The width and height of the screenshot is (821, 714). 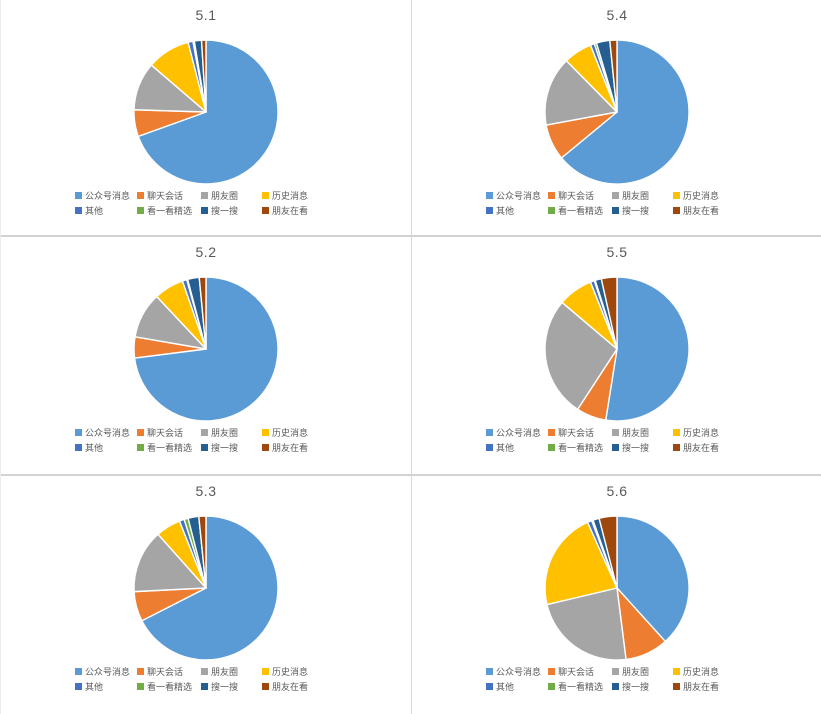 I want to click on chart-title: 5.3, so click(x=206, y=491).